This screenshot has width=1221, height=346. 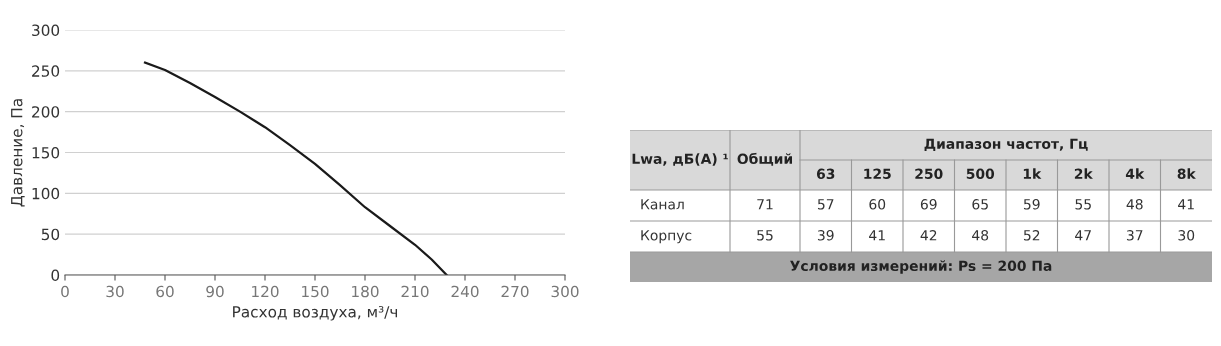 What do you see at coordinates (825, 174) in the screenshot?
I see `category-label: 63` at bounding box center [825, 174].